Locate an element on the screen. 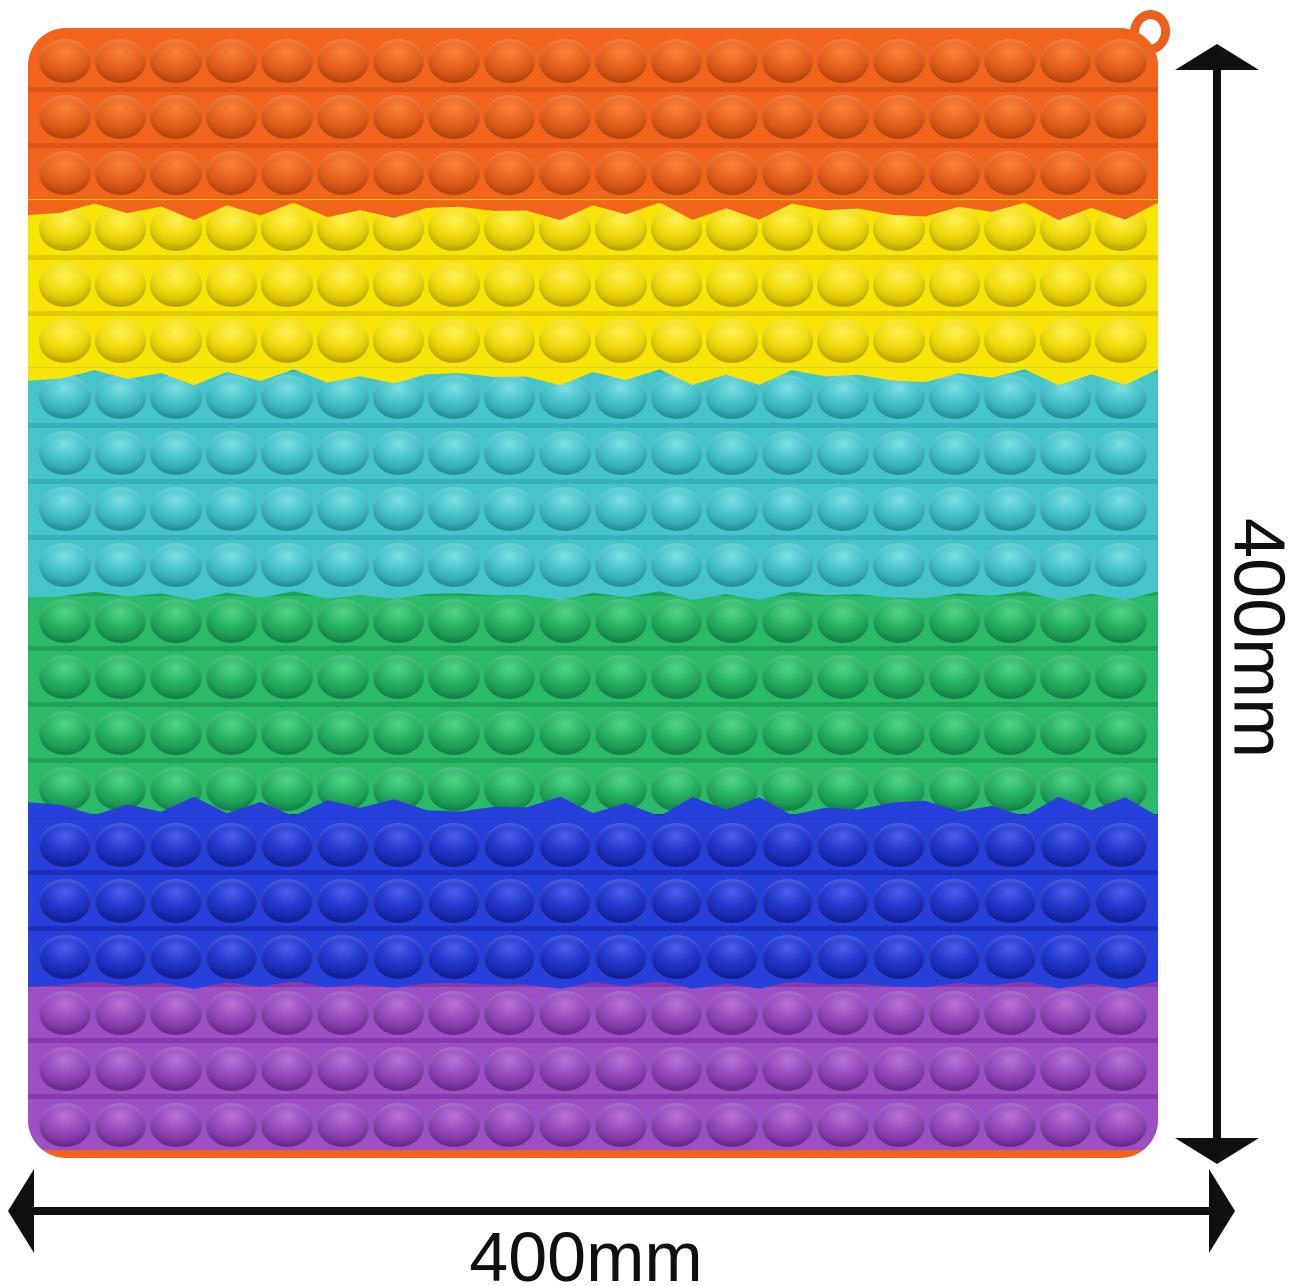 The width and height of the screenshot is (1295, 1286). arrow-left-icon is located at coordinates (21, 1211).